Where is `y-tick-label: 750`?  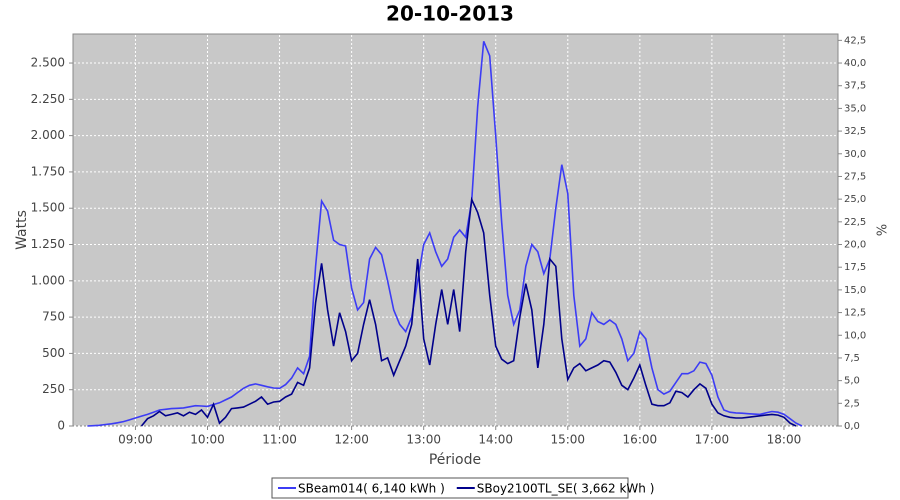 y-tick-label: 750 is located at coordinates (53, 317).